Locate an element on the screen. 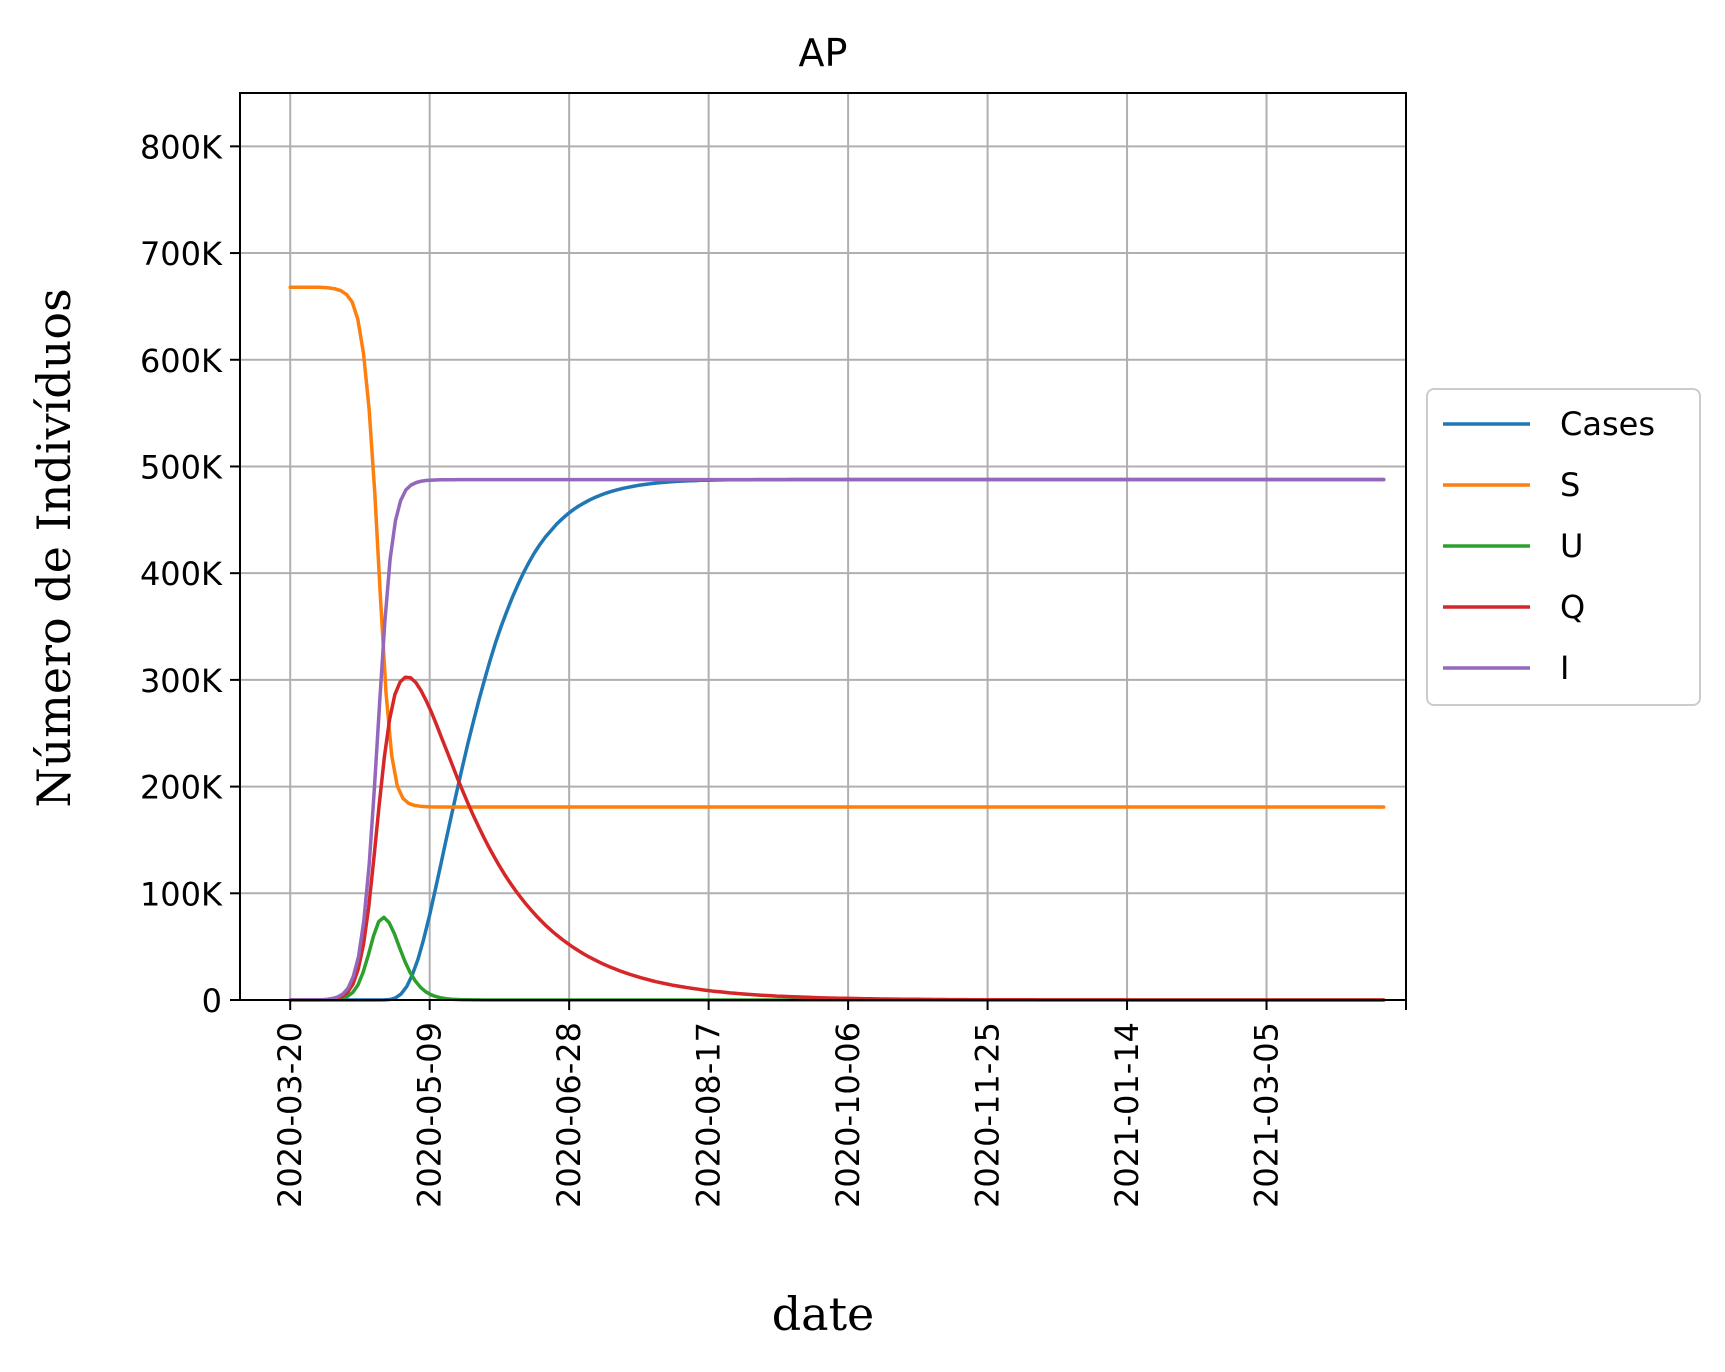  y-tick-label: 500K is located at coordinates (181, 467).